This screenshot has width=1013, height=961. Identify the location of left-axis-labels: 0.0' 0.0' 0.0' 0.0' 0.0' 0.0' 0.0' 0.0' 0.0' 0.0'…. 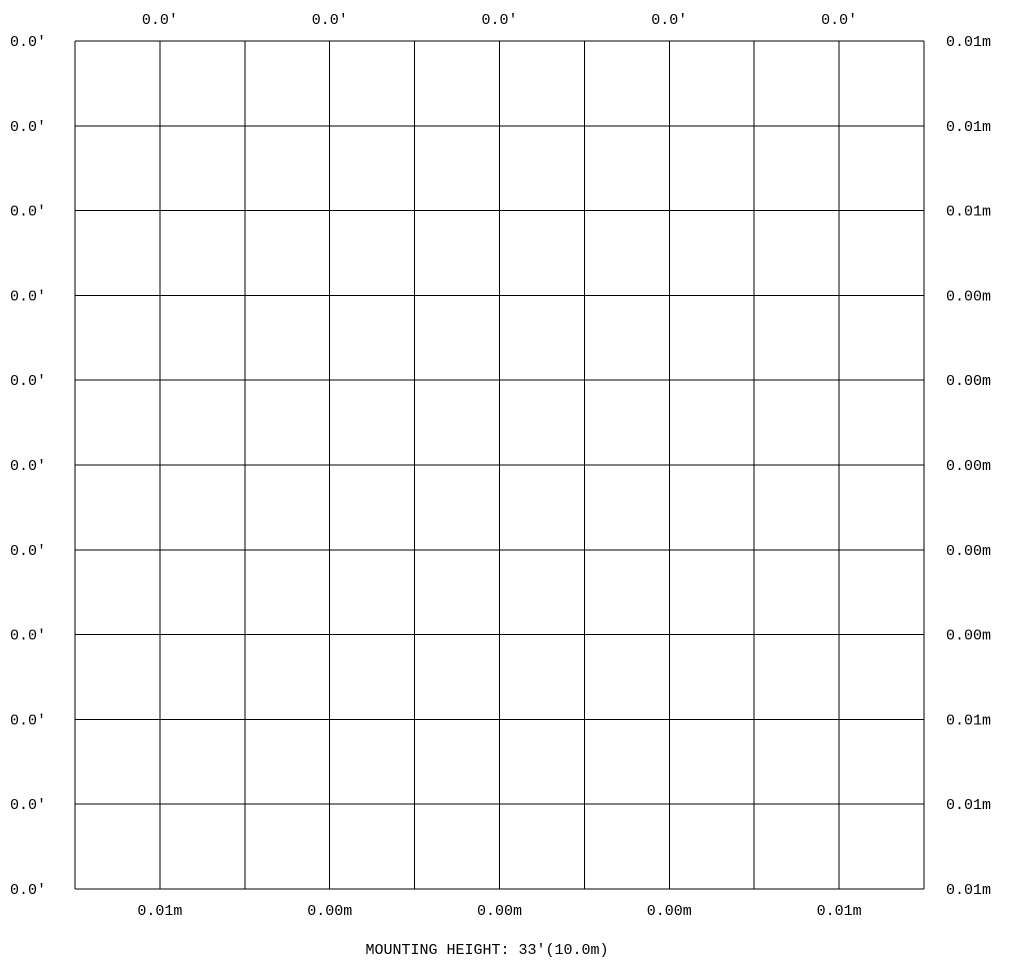
(28, 466).